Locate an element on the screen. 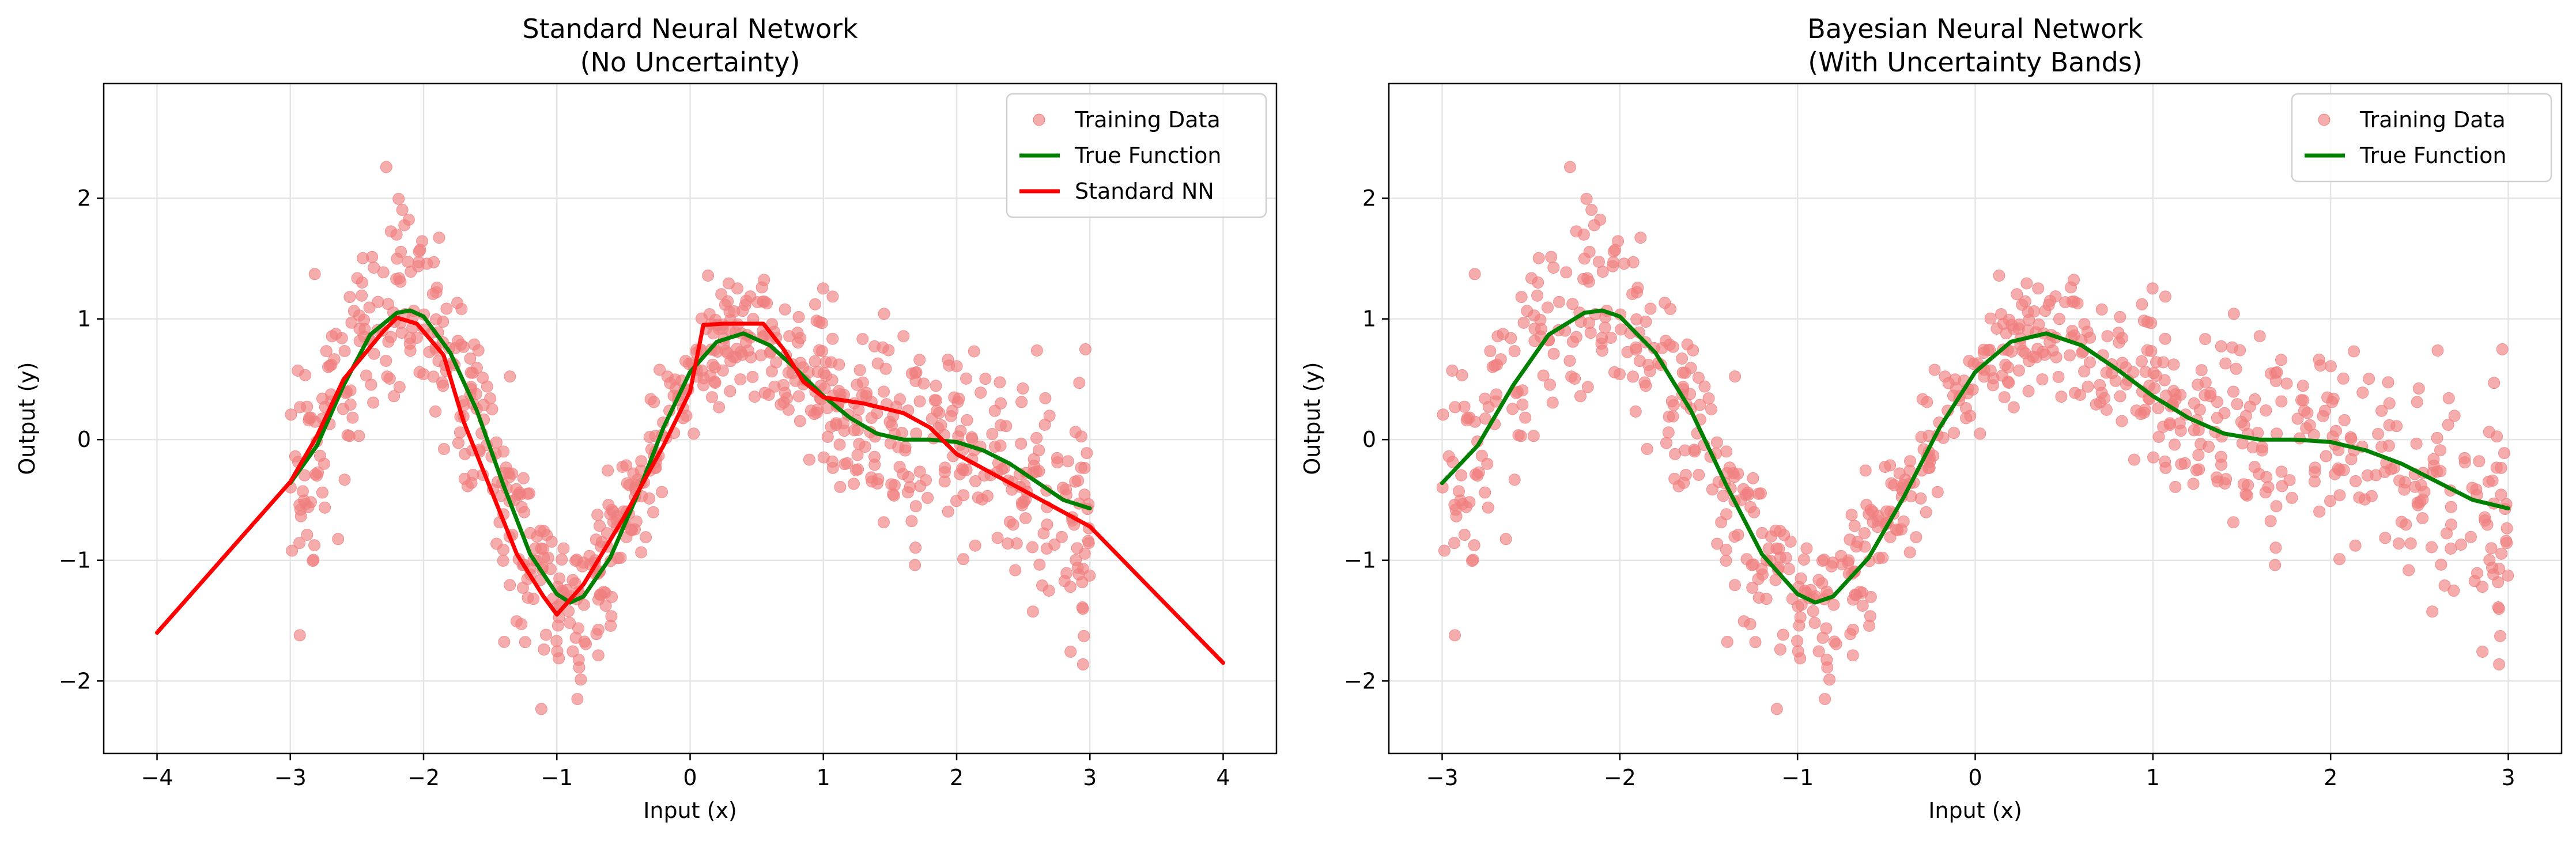 The width and height of the screenshot is (2576, 845). legend-label: True Function is located at coordinates (1147, 155).